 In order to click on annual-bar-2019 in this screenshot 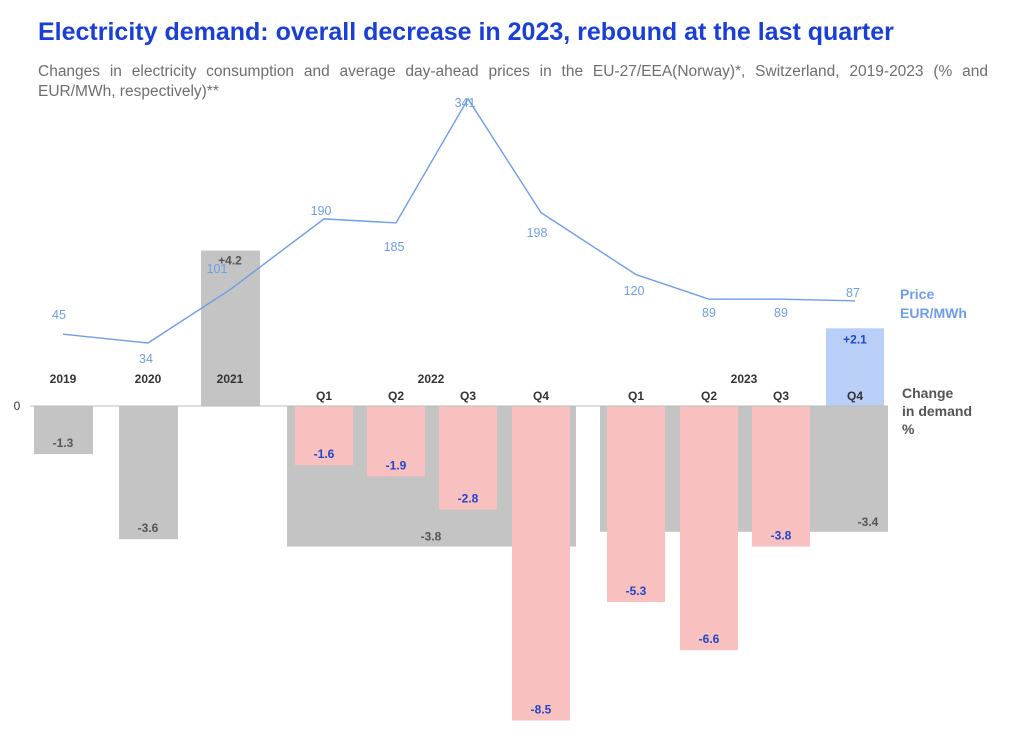, I will do `click(63, 430)`.